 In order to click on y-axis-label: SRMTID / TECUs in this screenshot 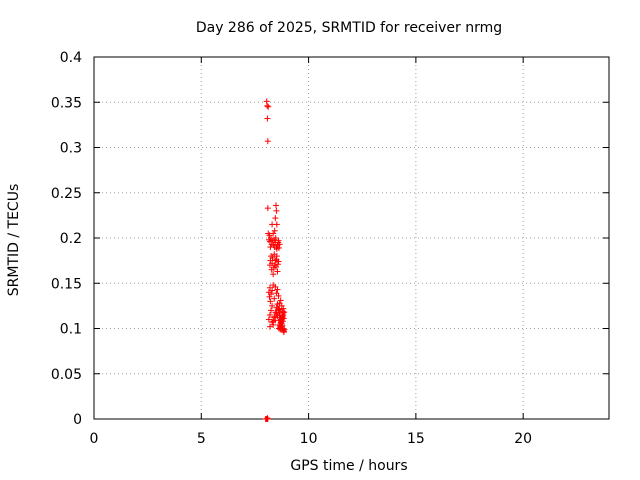, I will do `click(14, 240)`.